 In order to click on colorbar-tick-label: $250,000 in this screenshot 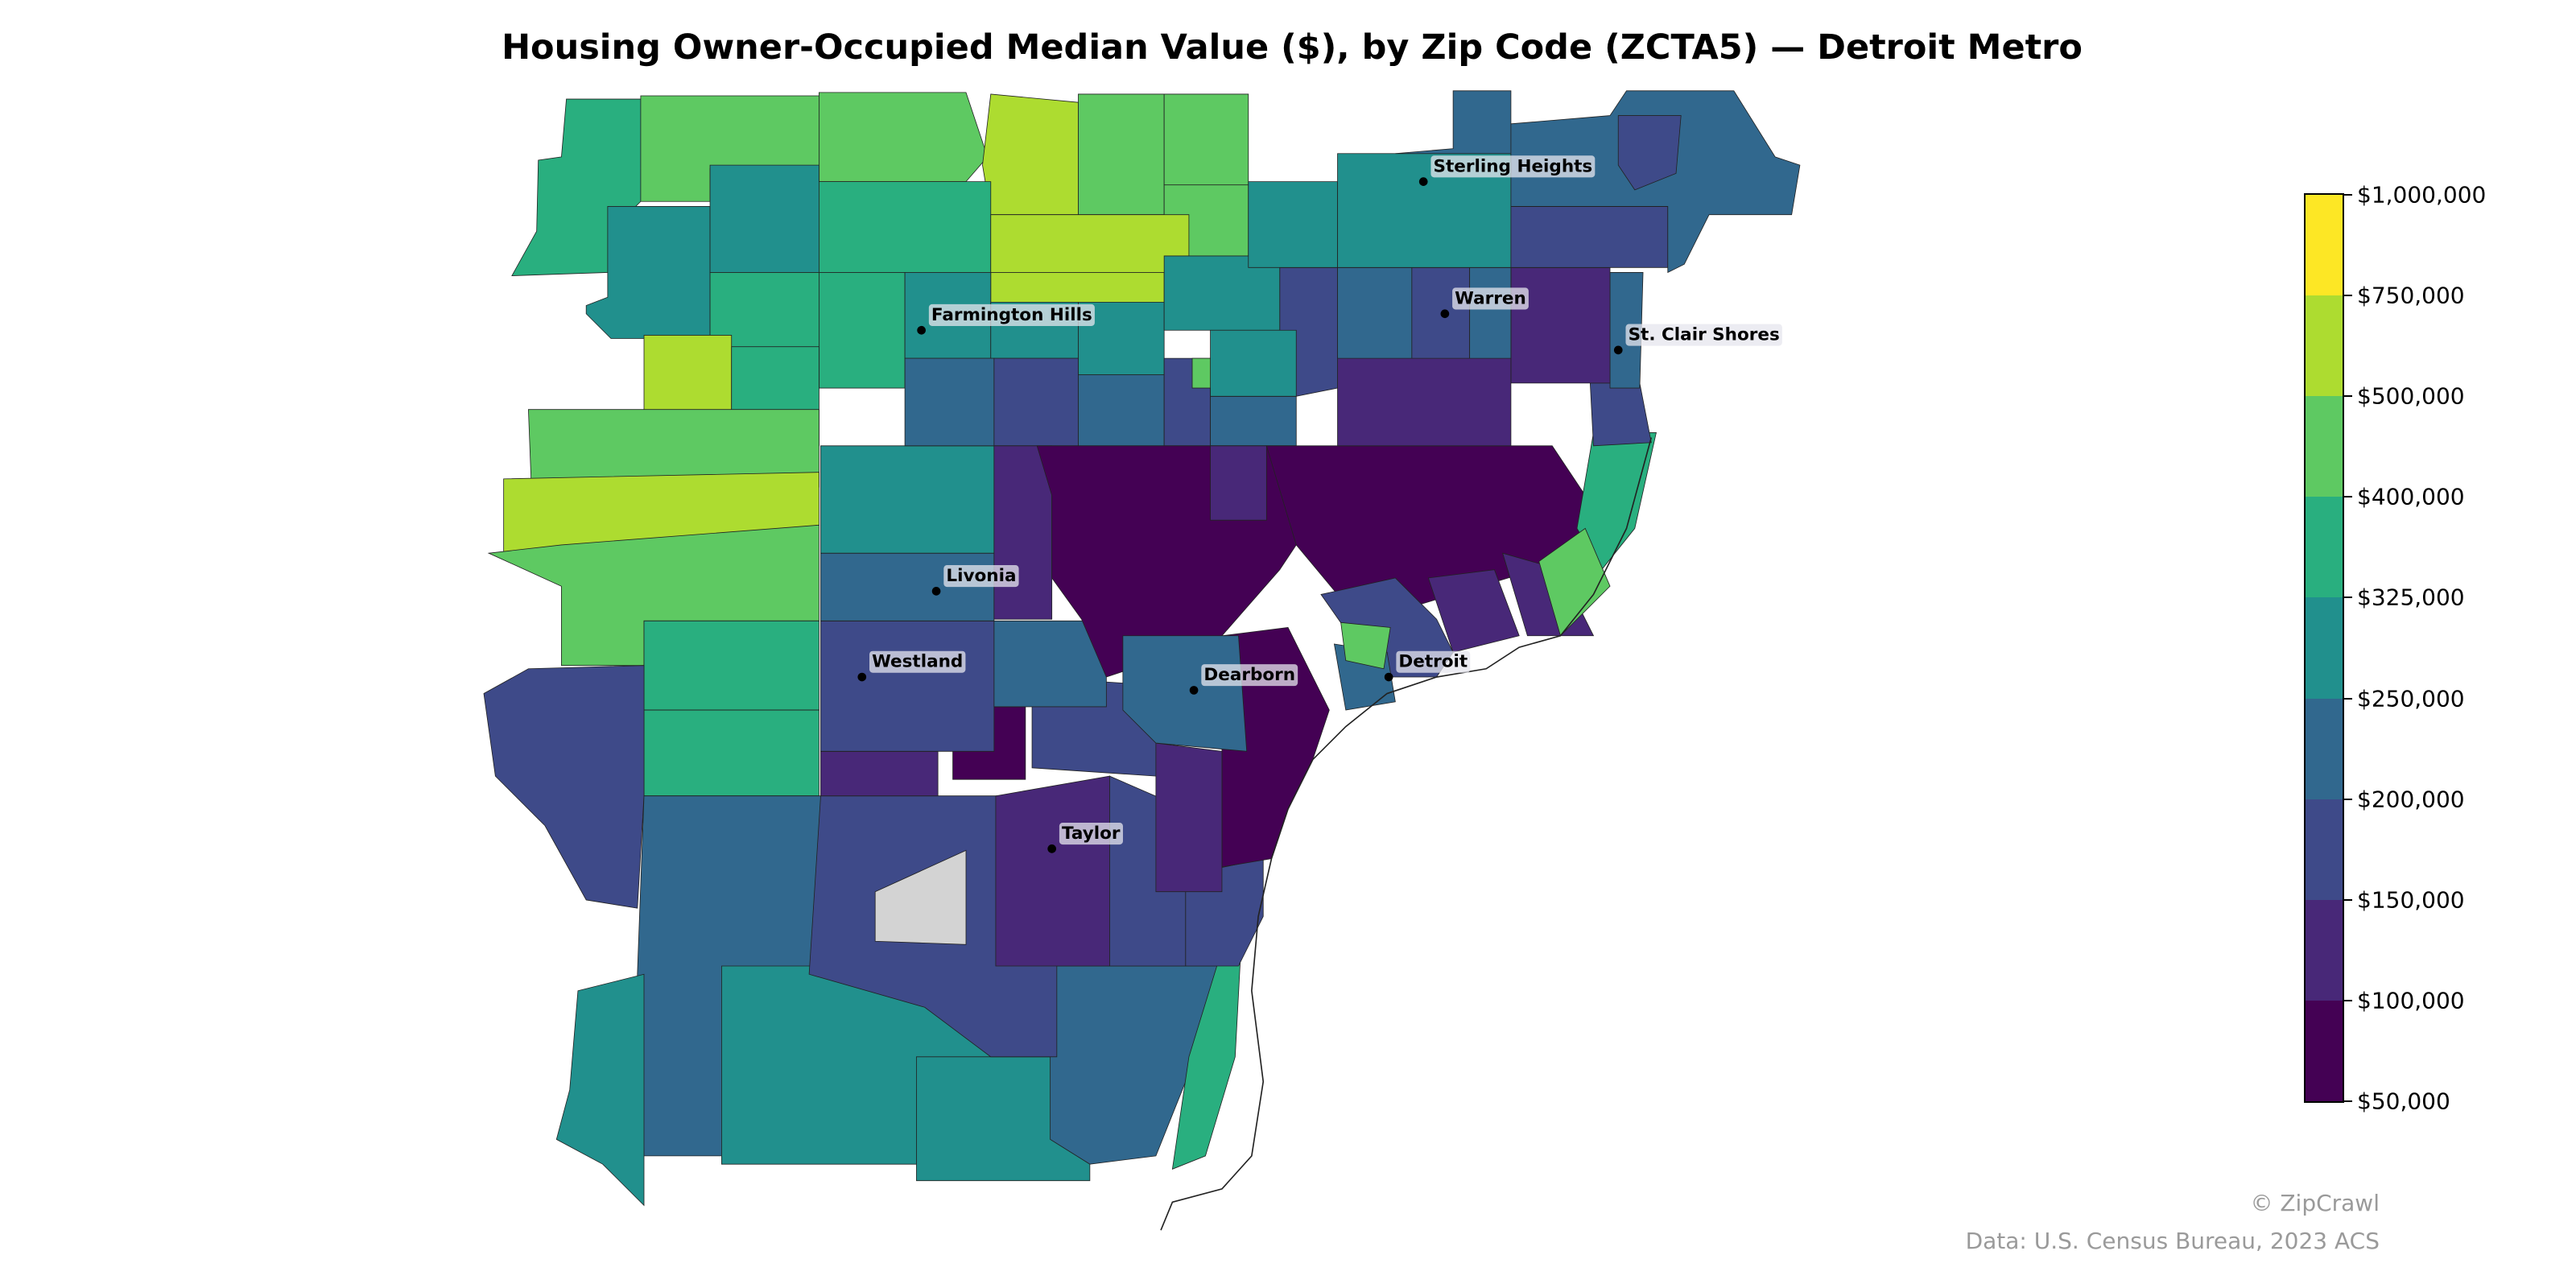, I will do `click(2411, 698)`.